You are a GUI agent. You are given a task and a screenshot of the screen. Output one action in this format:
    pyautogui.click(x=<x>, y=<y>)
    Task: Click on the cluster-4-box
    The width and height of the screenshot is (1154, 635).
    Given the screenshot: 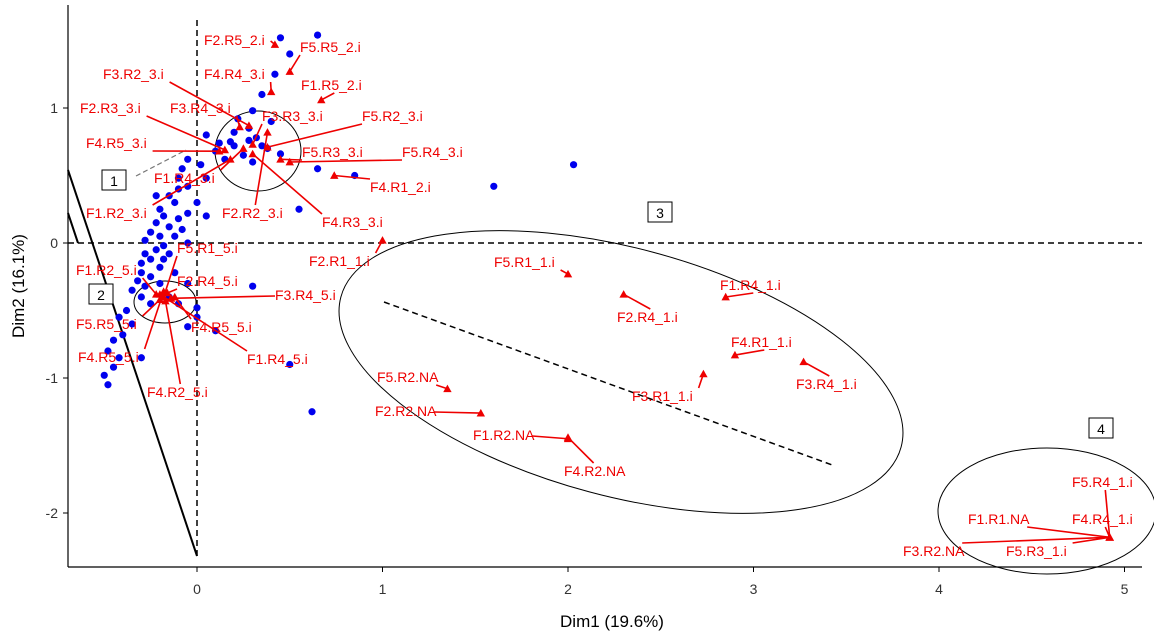 What is the action you would take?
    pyautogui.click(x=1101, y=428)
    